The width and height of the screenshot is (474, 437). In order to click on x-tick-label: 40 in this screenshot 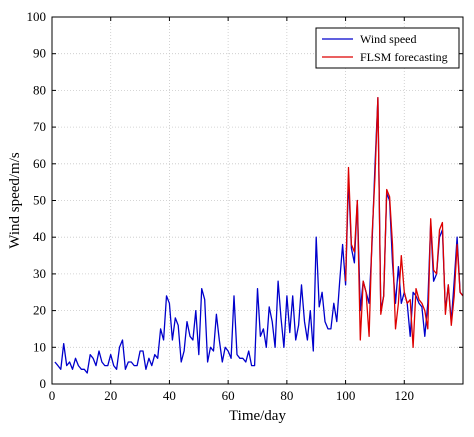, I will do `click(169, 395)`.